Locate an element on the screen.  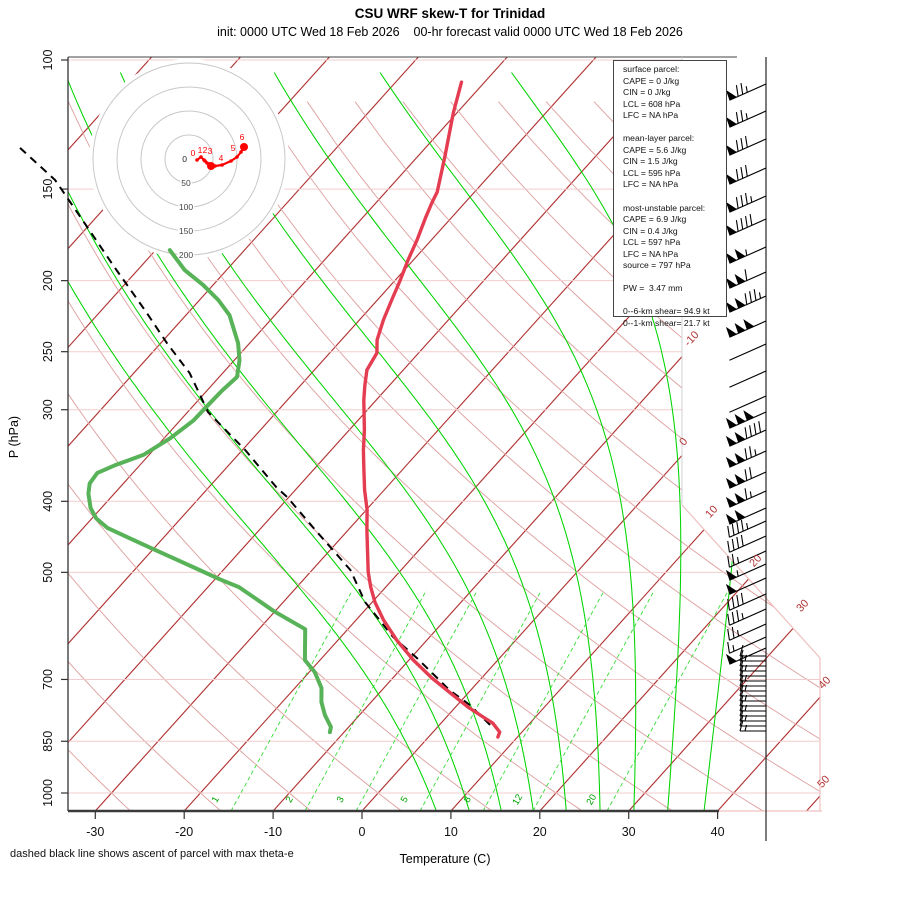
chart-title: CSU WRF skew-T for Trinidad is located at coordinates (450, 13).